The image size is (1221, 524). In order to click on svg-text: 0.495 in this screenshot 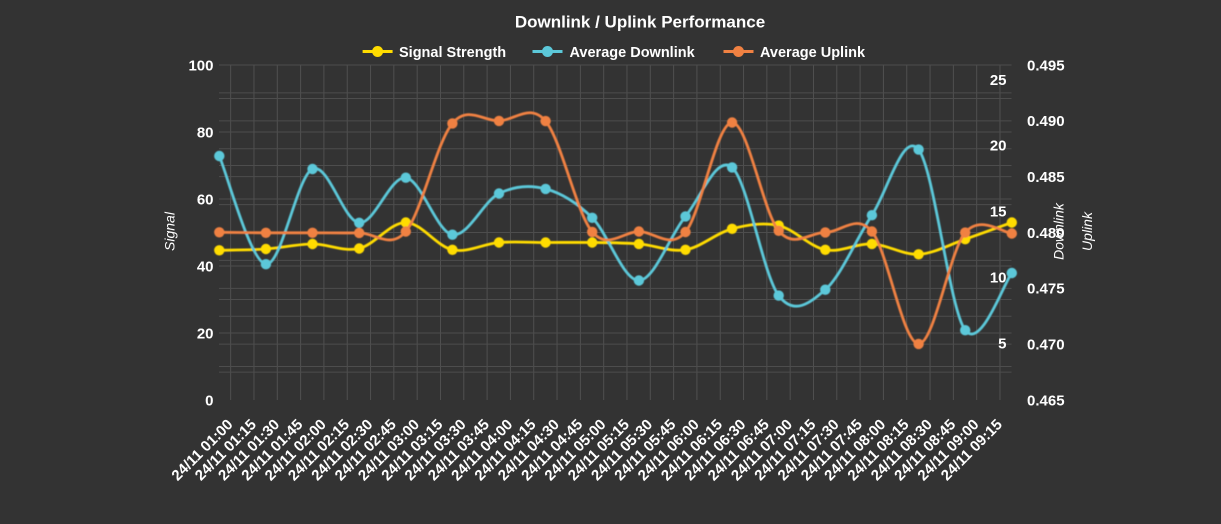, I will do `click(1046, 65)`.